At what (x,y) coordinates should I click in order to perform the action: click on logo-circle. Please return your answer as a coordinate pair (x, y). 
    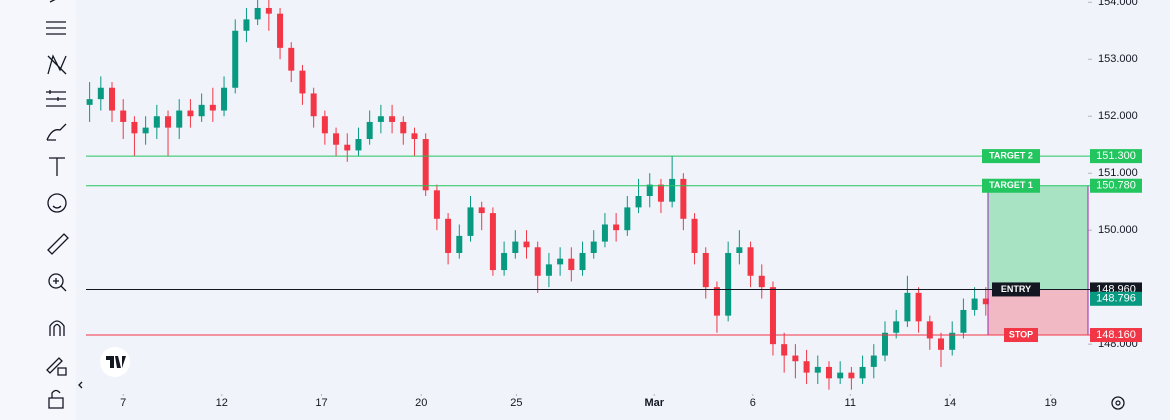
    Looking at the image, I should click on (115, 362).